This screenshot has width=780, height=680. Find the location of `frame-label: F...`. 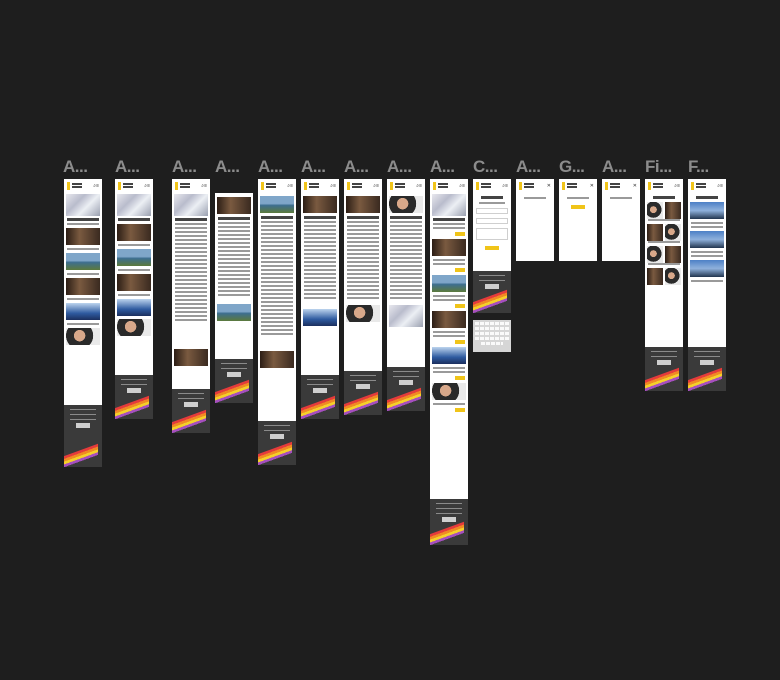

frame-label: F... is located at coordinates (698, 166).